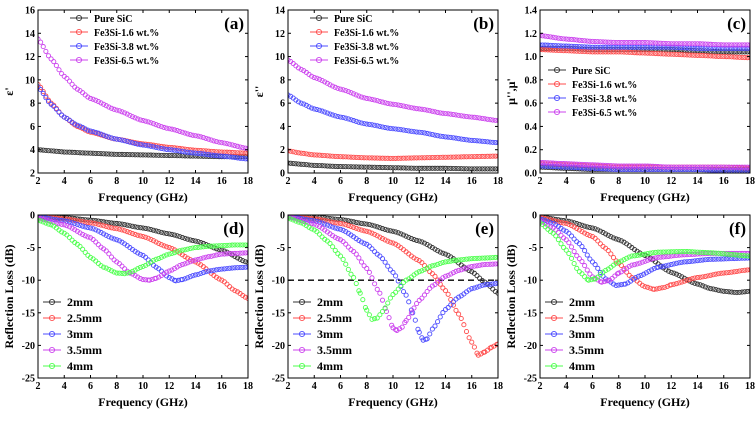 The image size is (756, 421). I want to click on x-tick-label-d-7: 16, so click(222, 386).